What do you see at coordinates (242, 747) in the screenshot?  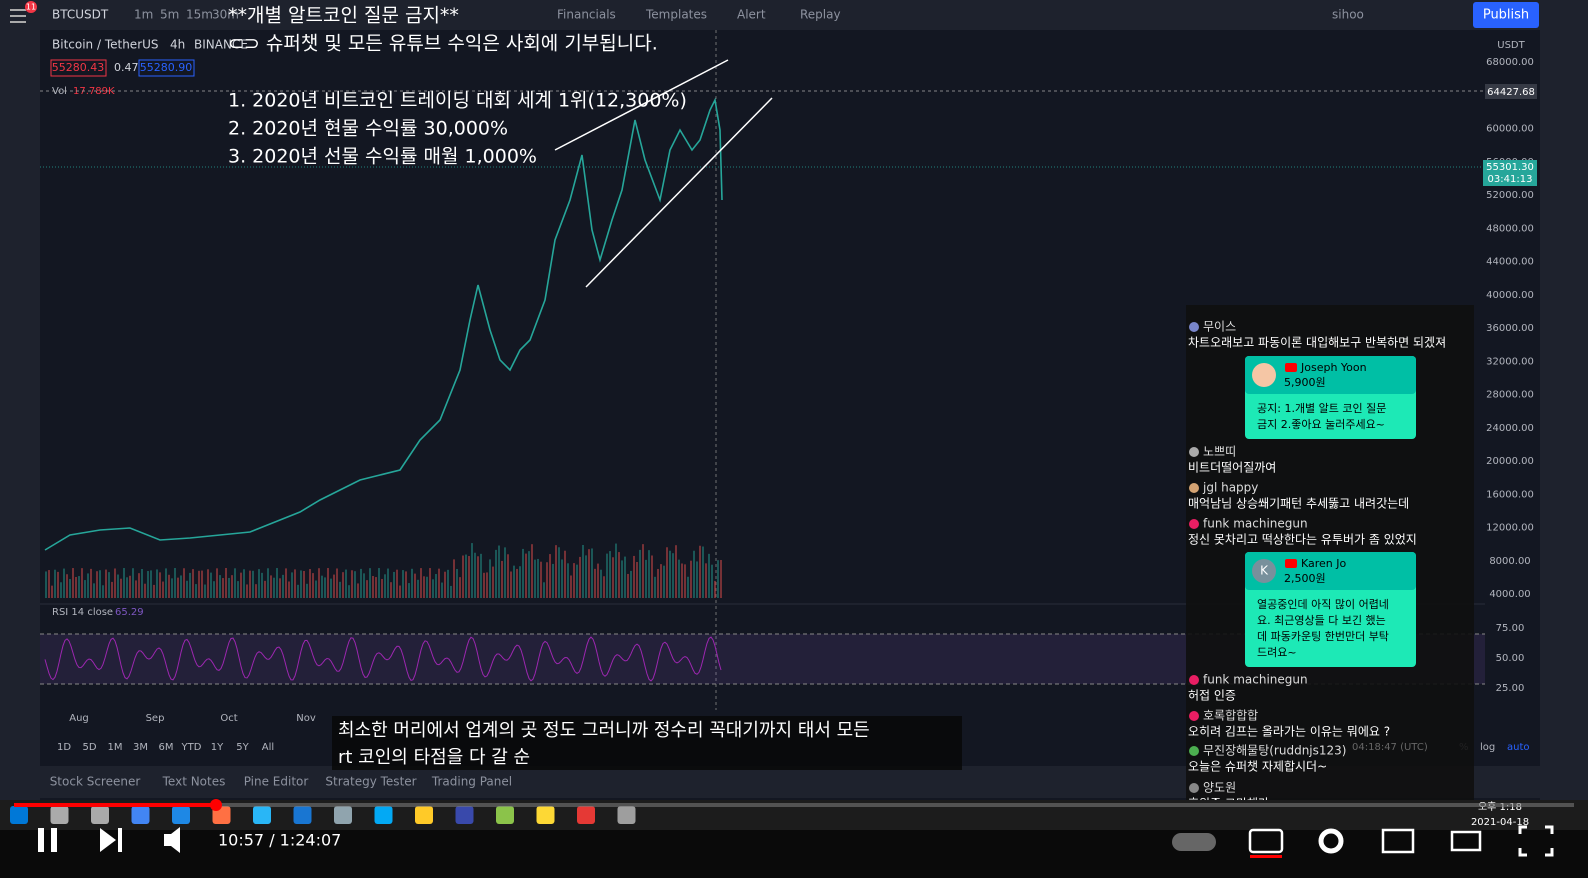 I see `range-button: 5Y` at bounding box center [242, 747].